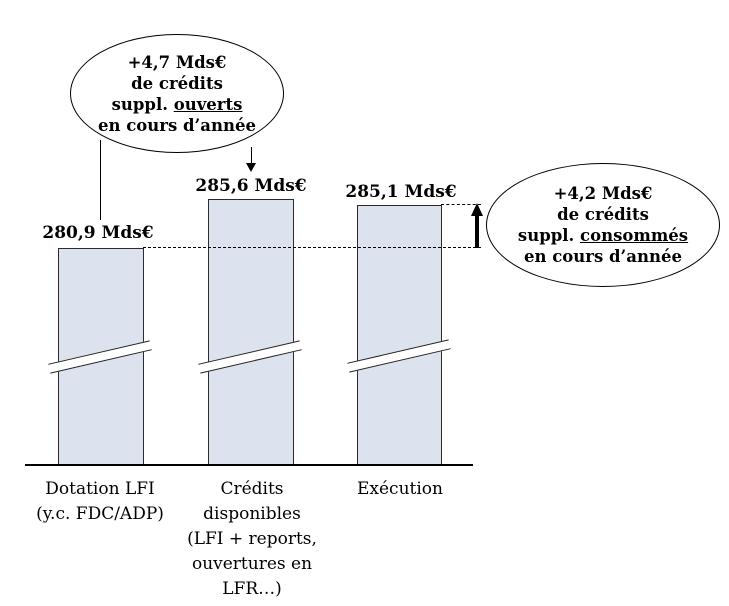 The width and height of the screenshot is (729, 606). Describe the element at coordinates (252, 589) in the screenshot. I see `category-label-line: LFR…)` at that location.